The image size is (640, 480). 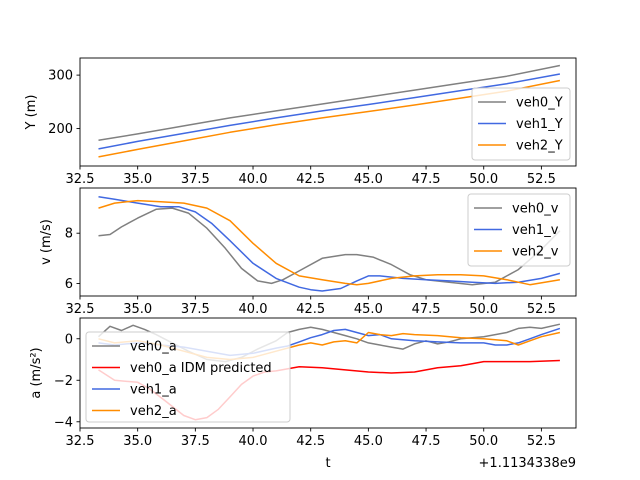 I want to click on legend-label-veh0-a-idm-predicted: veh0_a IDM predicted, so click(x=201, y=368).